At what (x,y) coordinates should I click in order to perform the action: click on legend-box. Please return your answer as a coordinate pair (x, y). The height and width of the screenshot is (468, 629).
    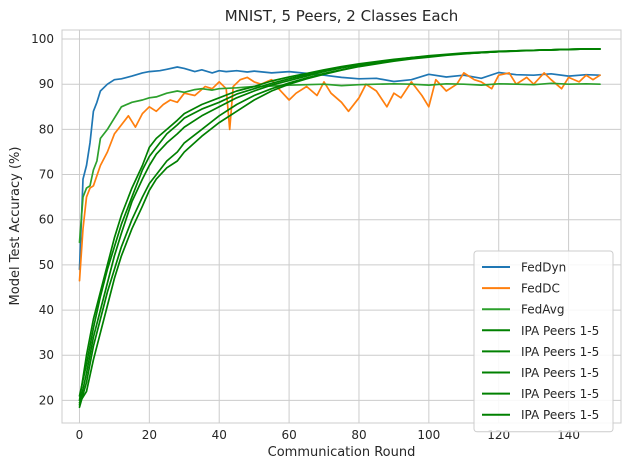
    Looking at the image, I should click on (543, 341).